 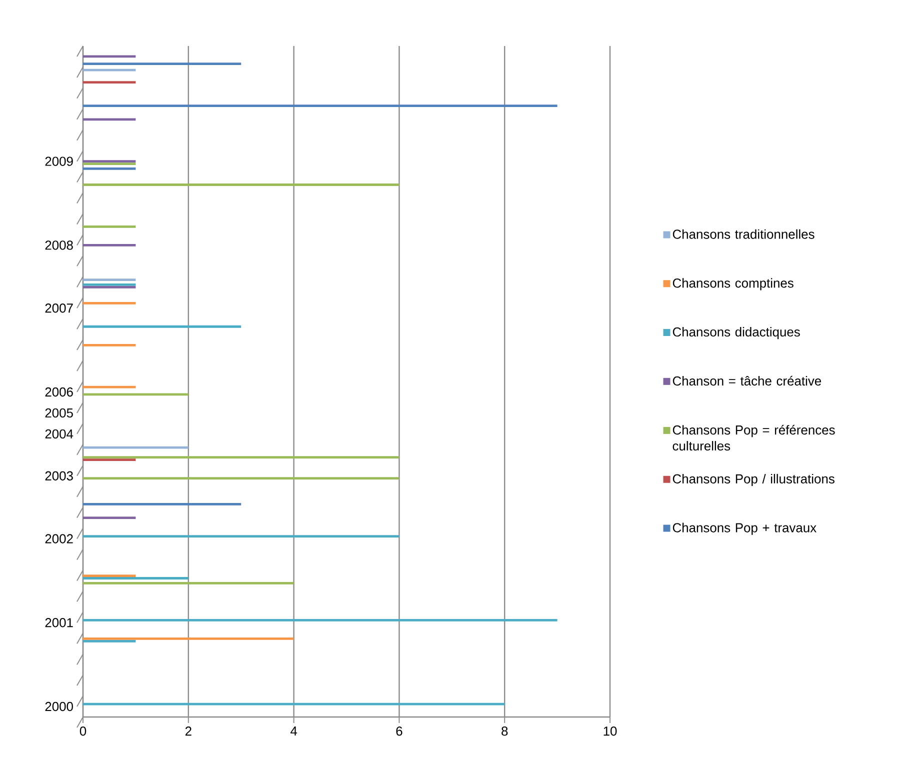 What do you see at coordinates (59, 539) in the screenshot?
I see `y-tick-label: 2002` at bounding box center [59, 539].